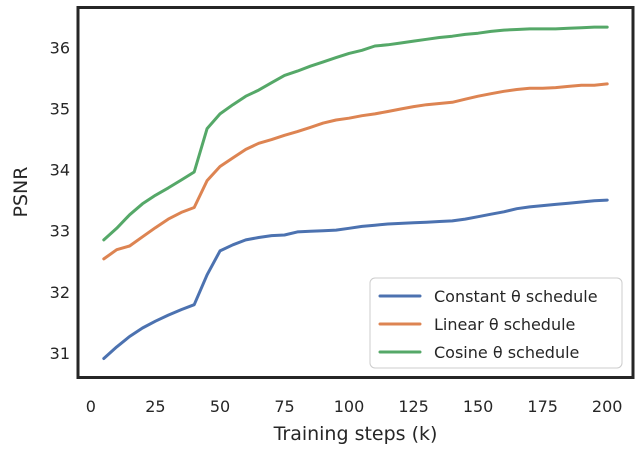 Image resolution: width=639 pixels, height=451 pixels. I want to click on y-tick-label: 31, so click(60, 353).